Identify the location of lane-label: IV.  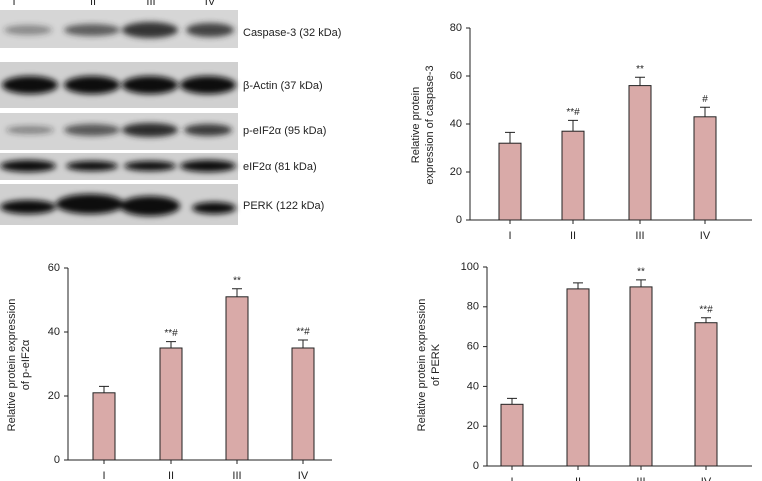
(210, 4).